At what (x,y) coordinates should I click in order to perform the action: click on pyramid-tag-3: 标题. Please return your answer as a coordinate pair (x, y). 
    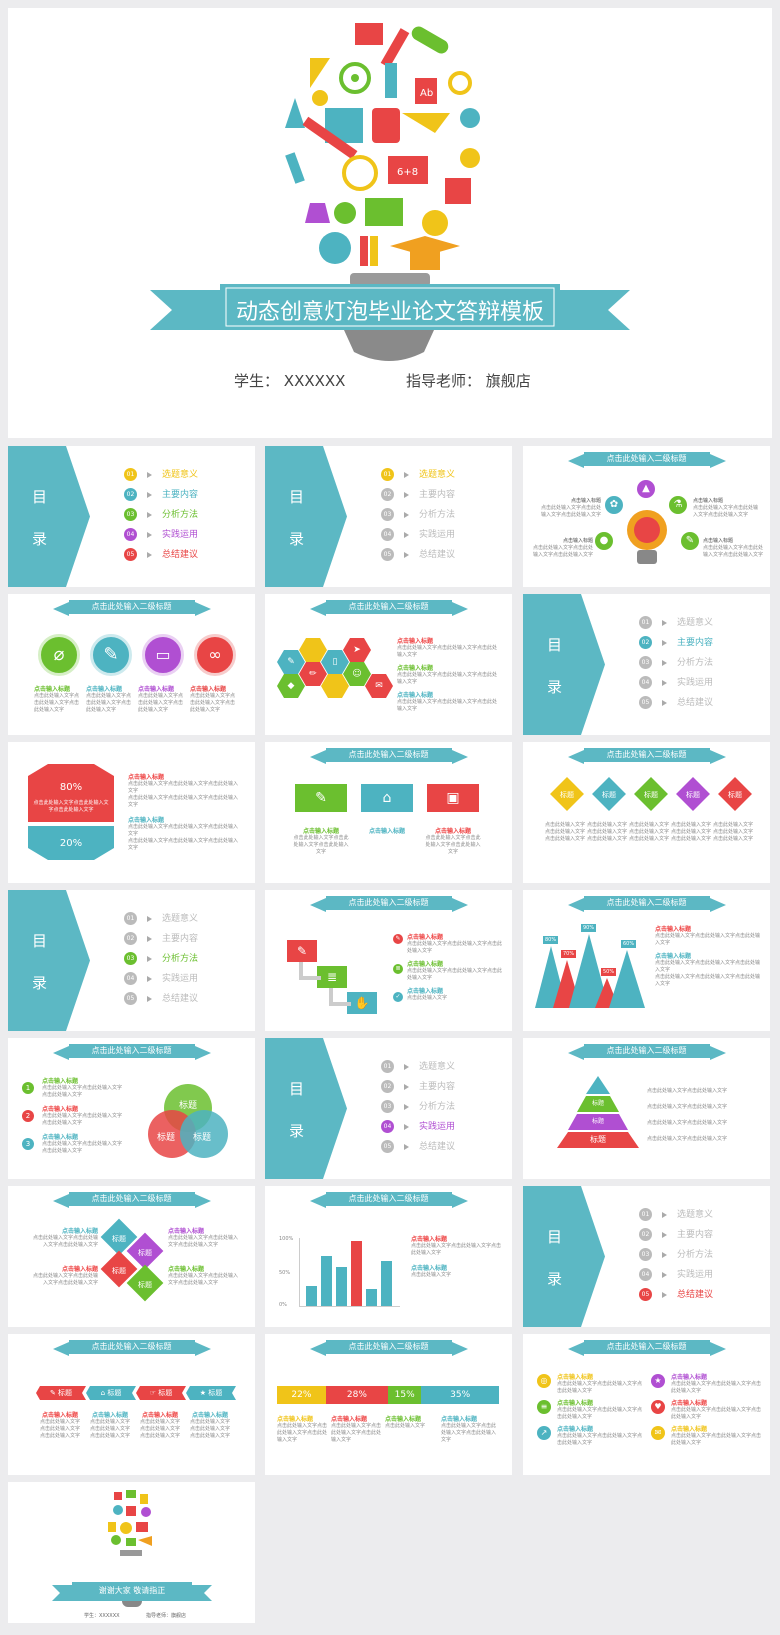
    Looking at the image, I should click on (597, 1121).